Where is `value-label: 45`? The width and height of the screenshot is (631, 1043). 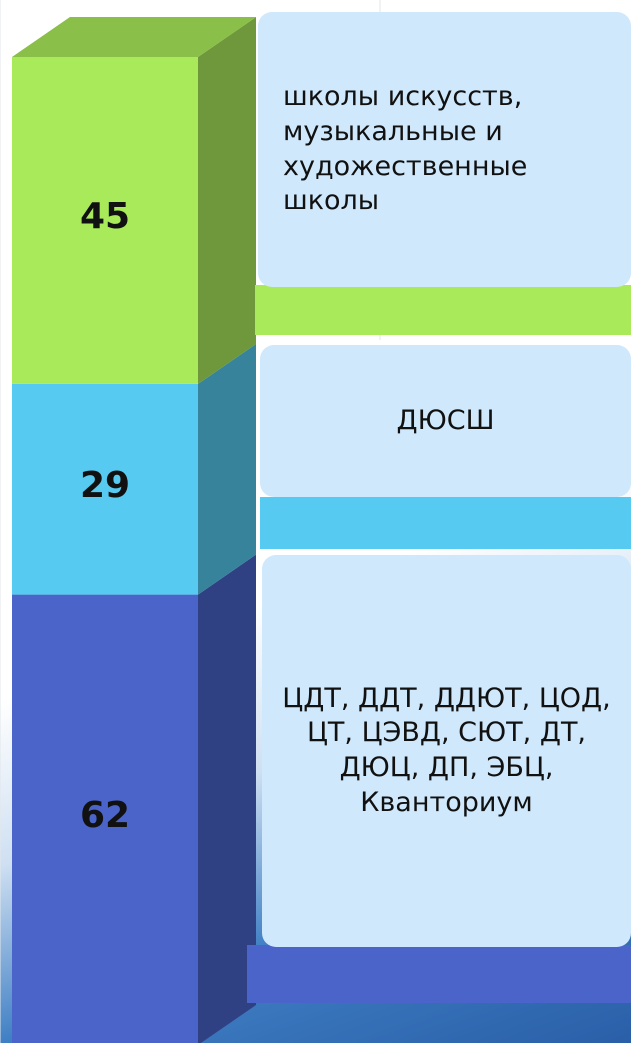 value-label: 45 is located at coordinates (105, 217).